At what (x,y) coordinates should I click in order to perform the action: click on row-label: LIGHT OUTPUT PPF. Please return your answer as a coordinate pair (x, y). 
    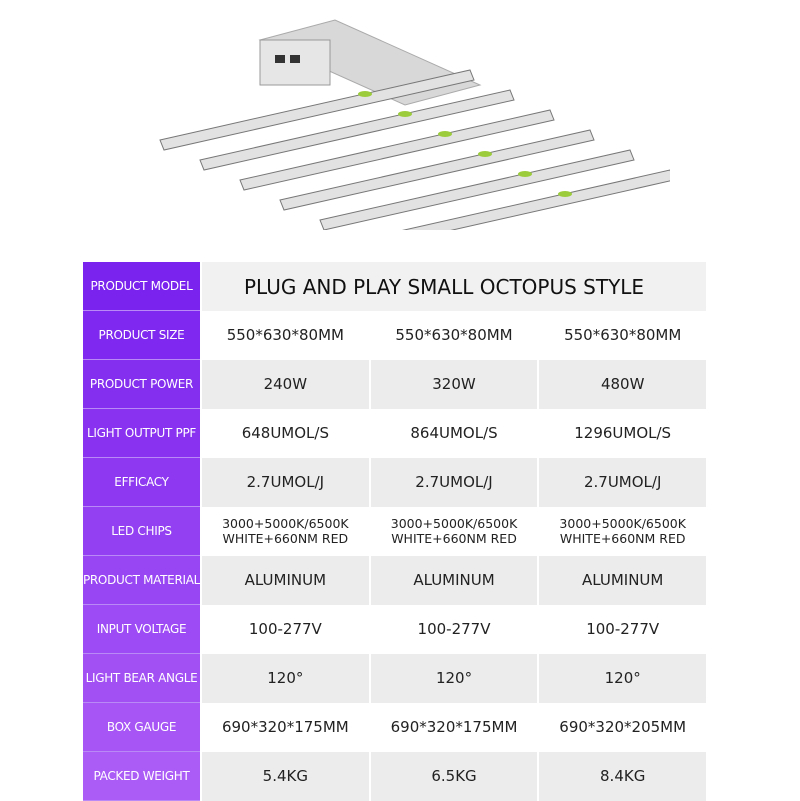
    Looking at the image, I should click on (141, 433).